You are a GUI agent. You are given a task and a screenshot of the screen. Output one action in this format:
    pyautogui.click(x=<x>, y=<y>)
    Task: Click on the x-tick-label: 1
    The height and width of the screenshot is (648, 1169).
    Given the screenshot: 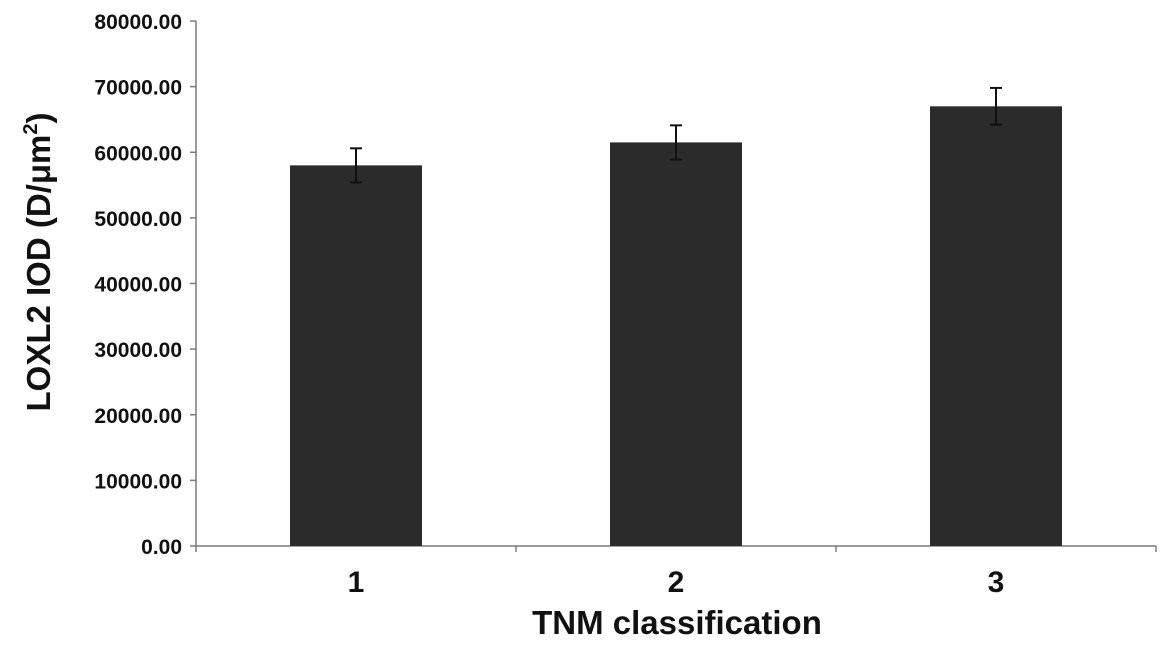 What is the action you would take?
    pyautogui.click(x=356, y=582)
    